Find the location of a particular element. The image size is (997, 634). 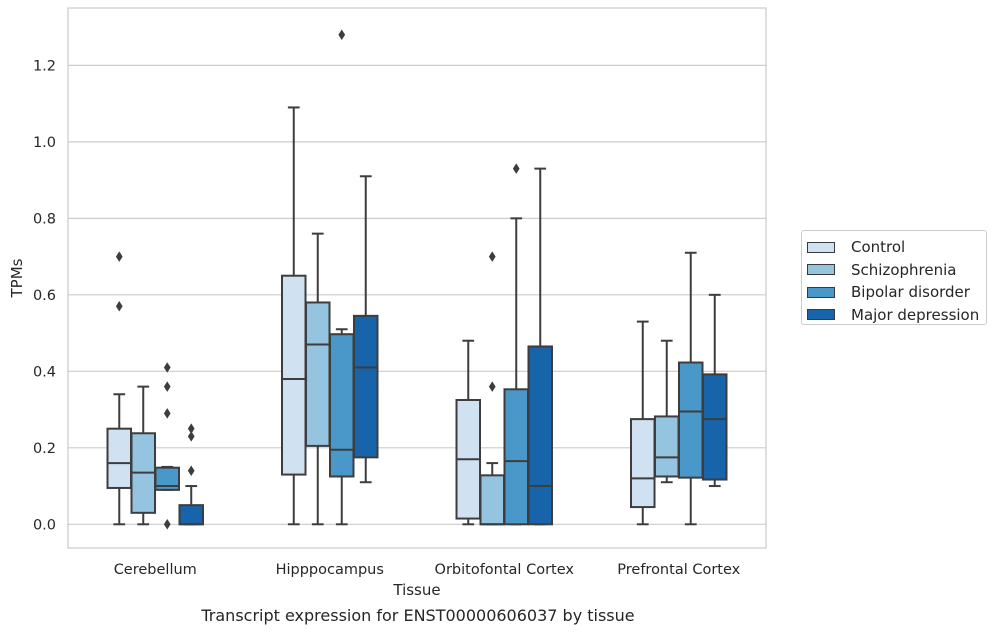

x-tick-label: Cerebellum is located at coordinates (155, 570).